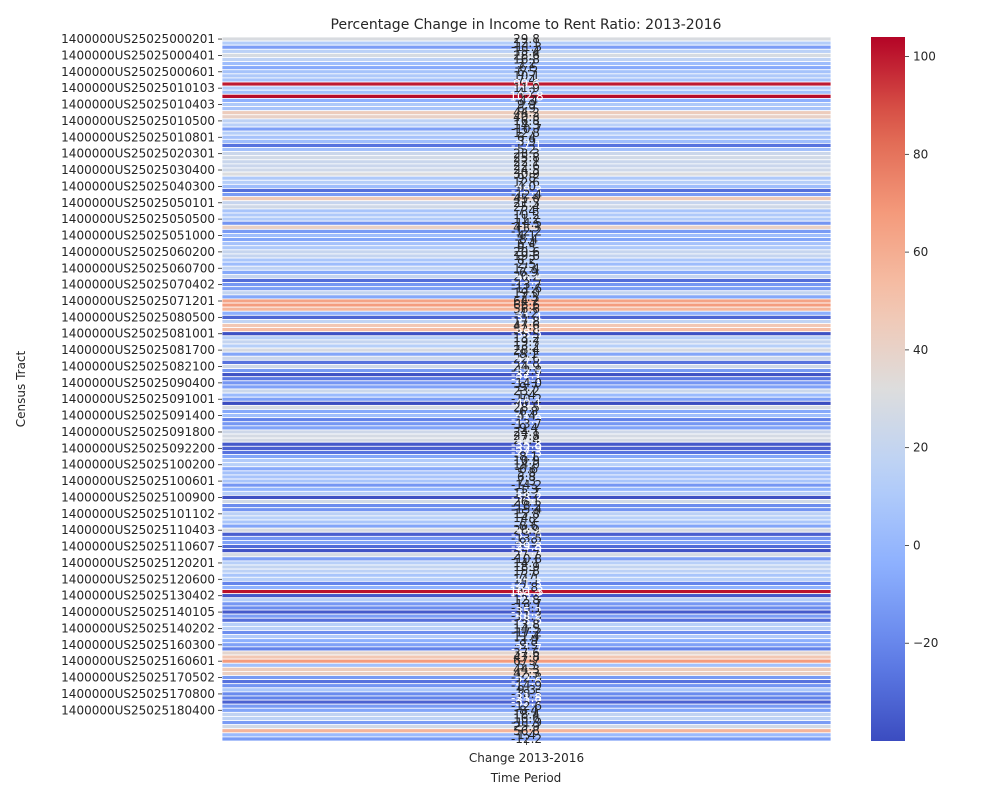 The image size is (1000, 800). Describe the element at coordinates (138, 219) in the screenshot. I see `row-tick-label: 1400000US25025050500` at that location.